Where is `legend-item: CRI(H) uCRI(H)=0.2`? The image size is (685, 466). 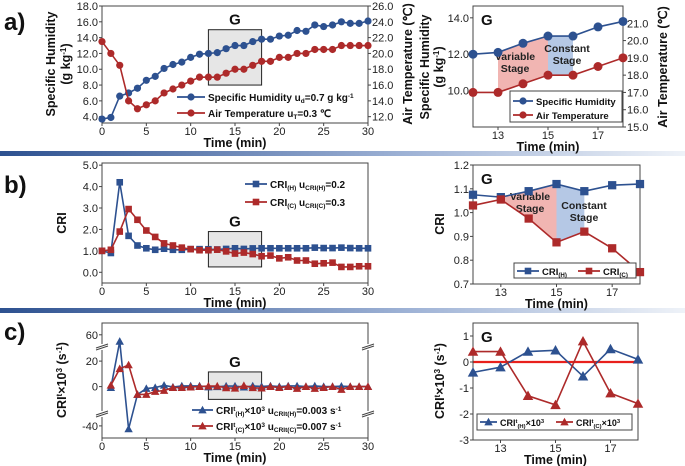 legend-item: CRI(H) uCRI(H)=0.2 is located at coordinates (295, 186).